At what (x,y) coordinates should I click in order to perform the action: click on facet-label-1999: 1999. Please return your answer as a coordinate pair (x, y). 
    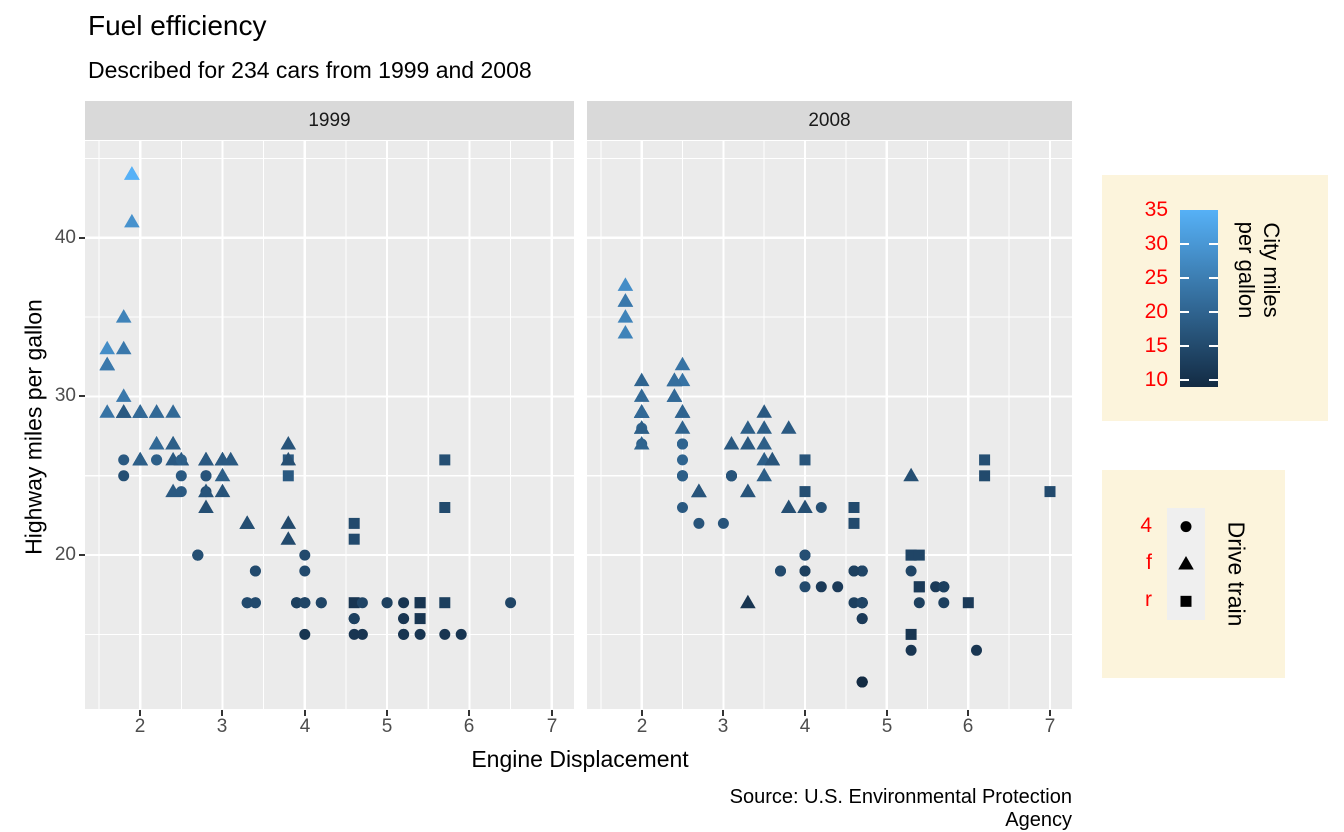
    Looking at the image, I should click on (329, 120).